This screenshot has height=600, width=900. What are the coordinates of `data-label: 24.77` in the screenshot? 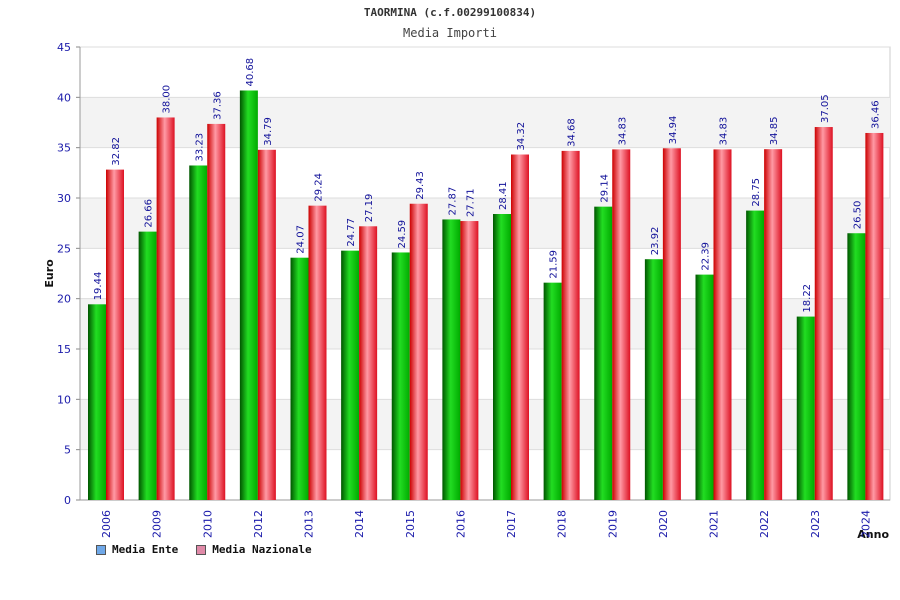 It's located at (351, 232).